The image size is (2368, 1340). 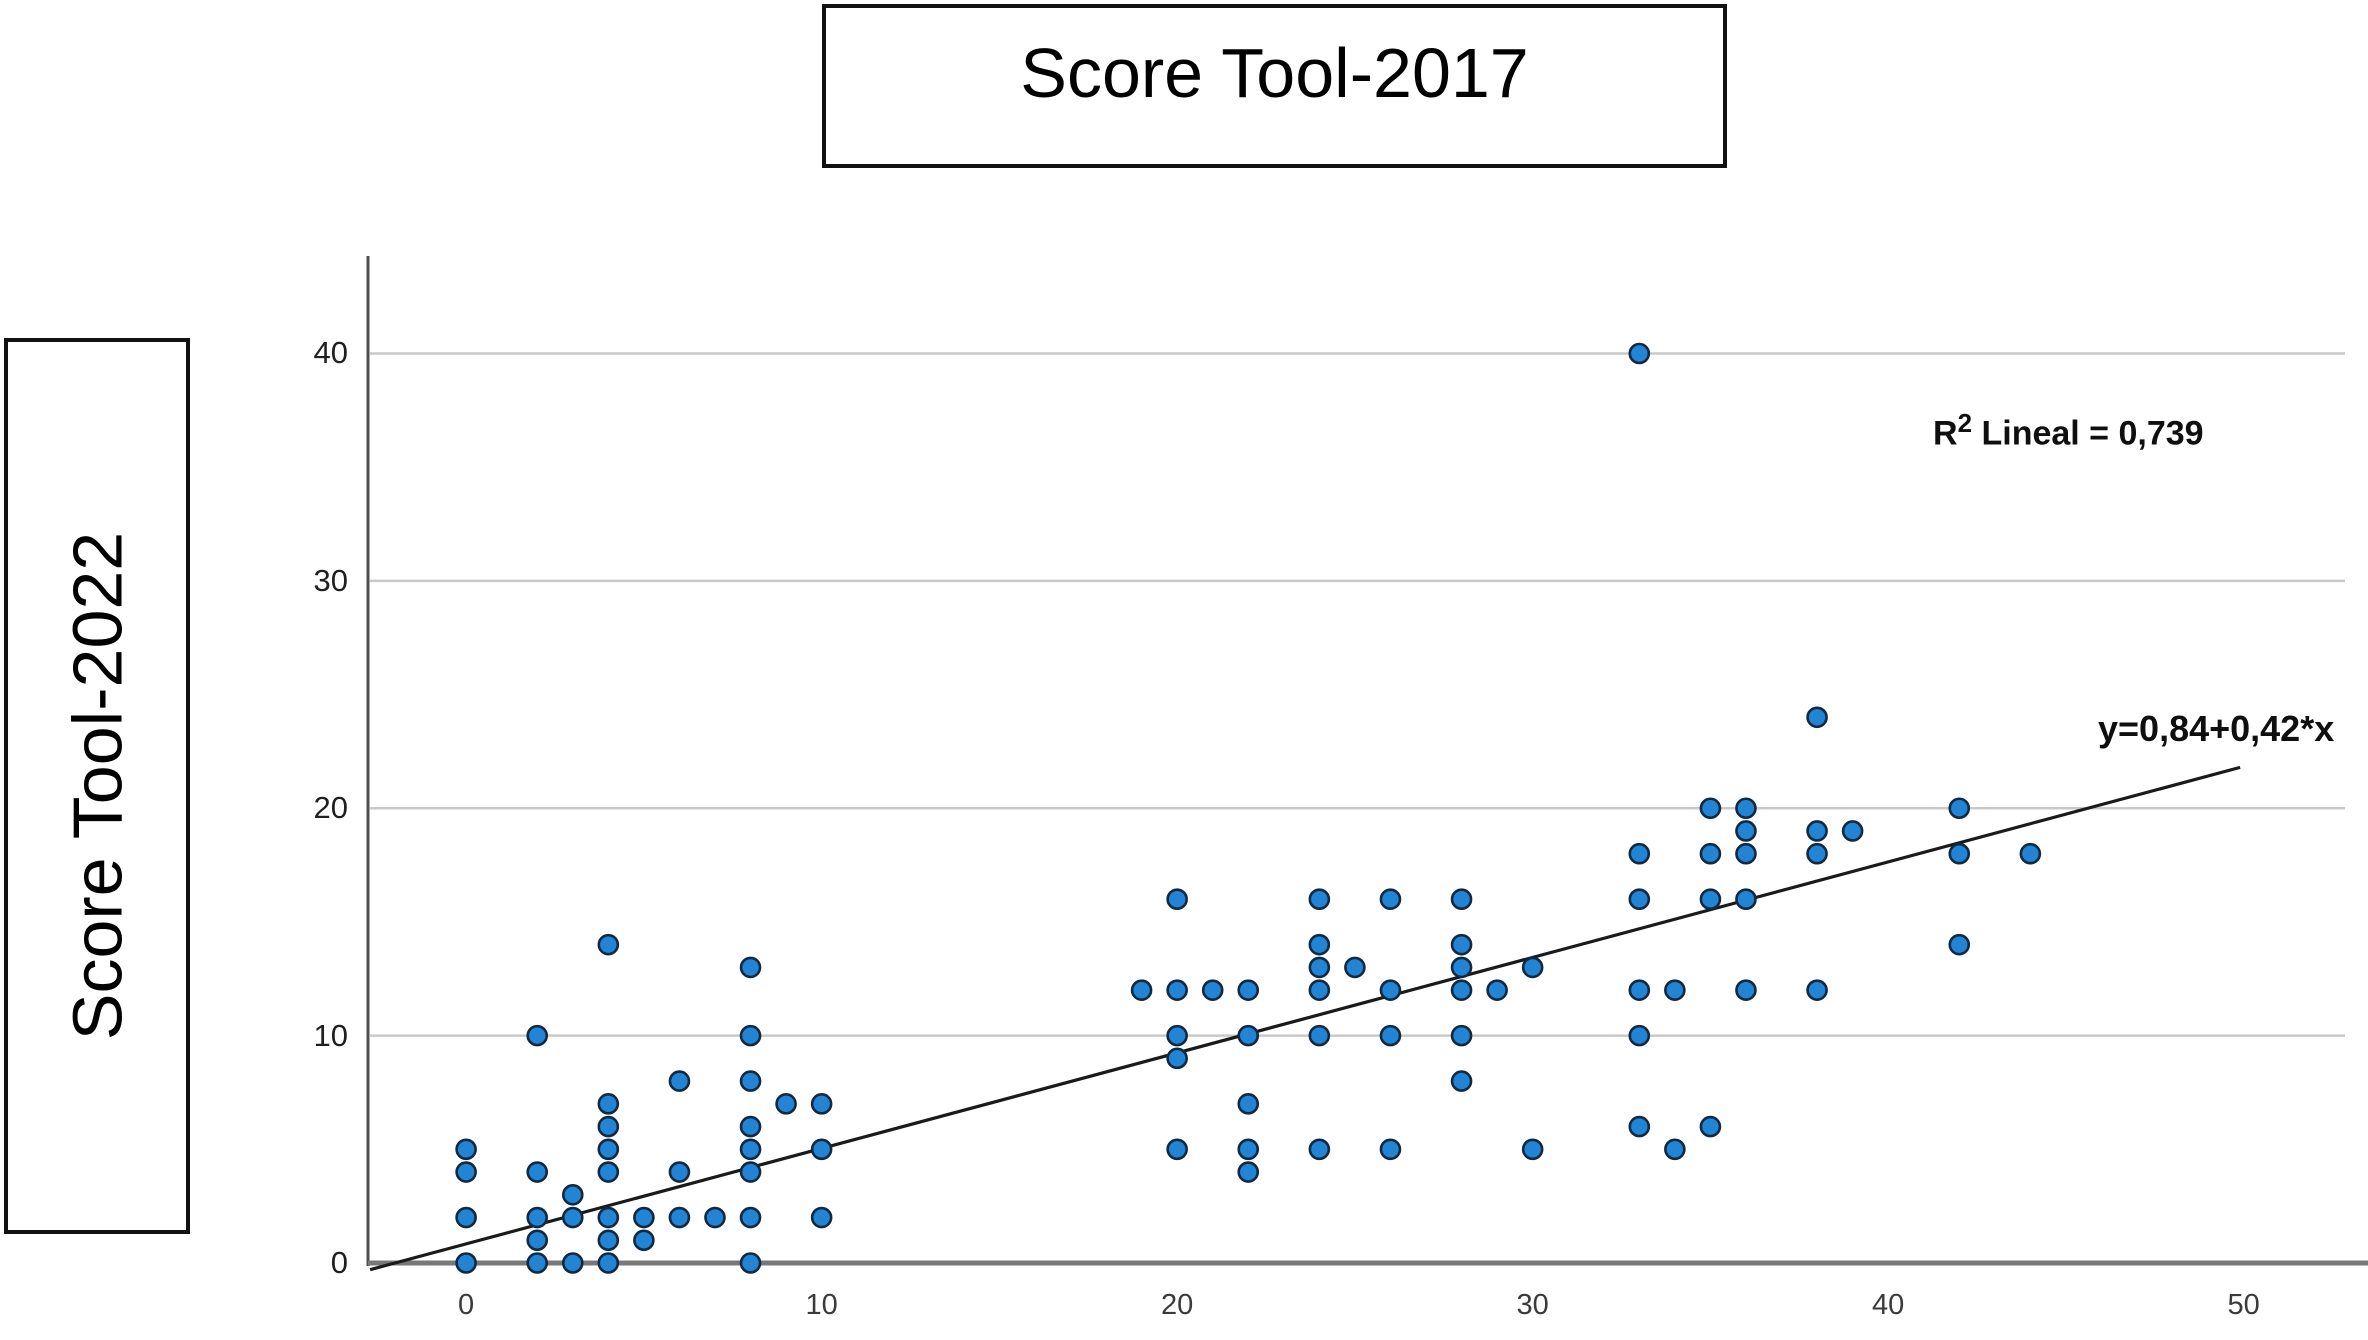 What do you see at coordinates (2243, 1305) in the screenshot?
I see `x-tick-label: 50` at bounding box center [2243, 1305].